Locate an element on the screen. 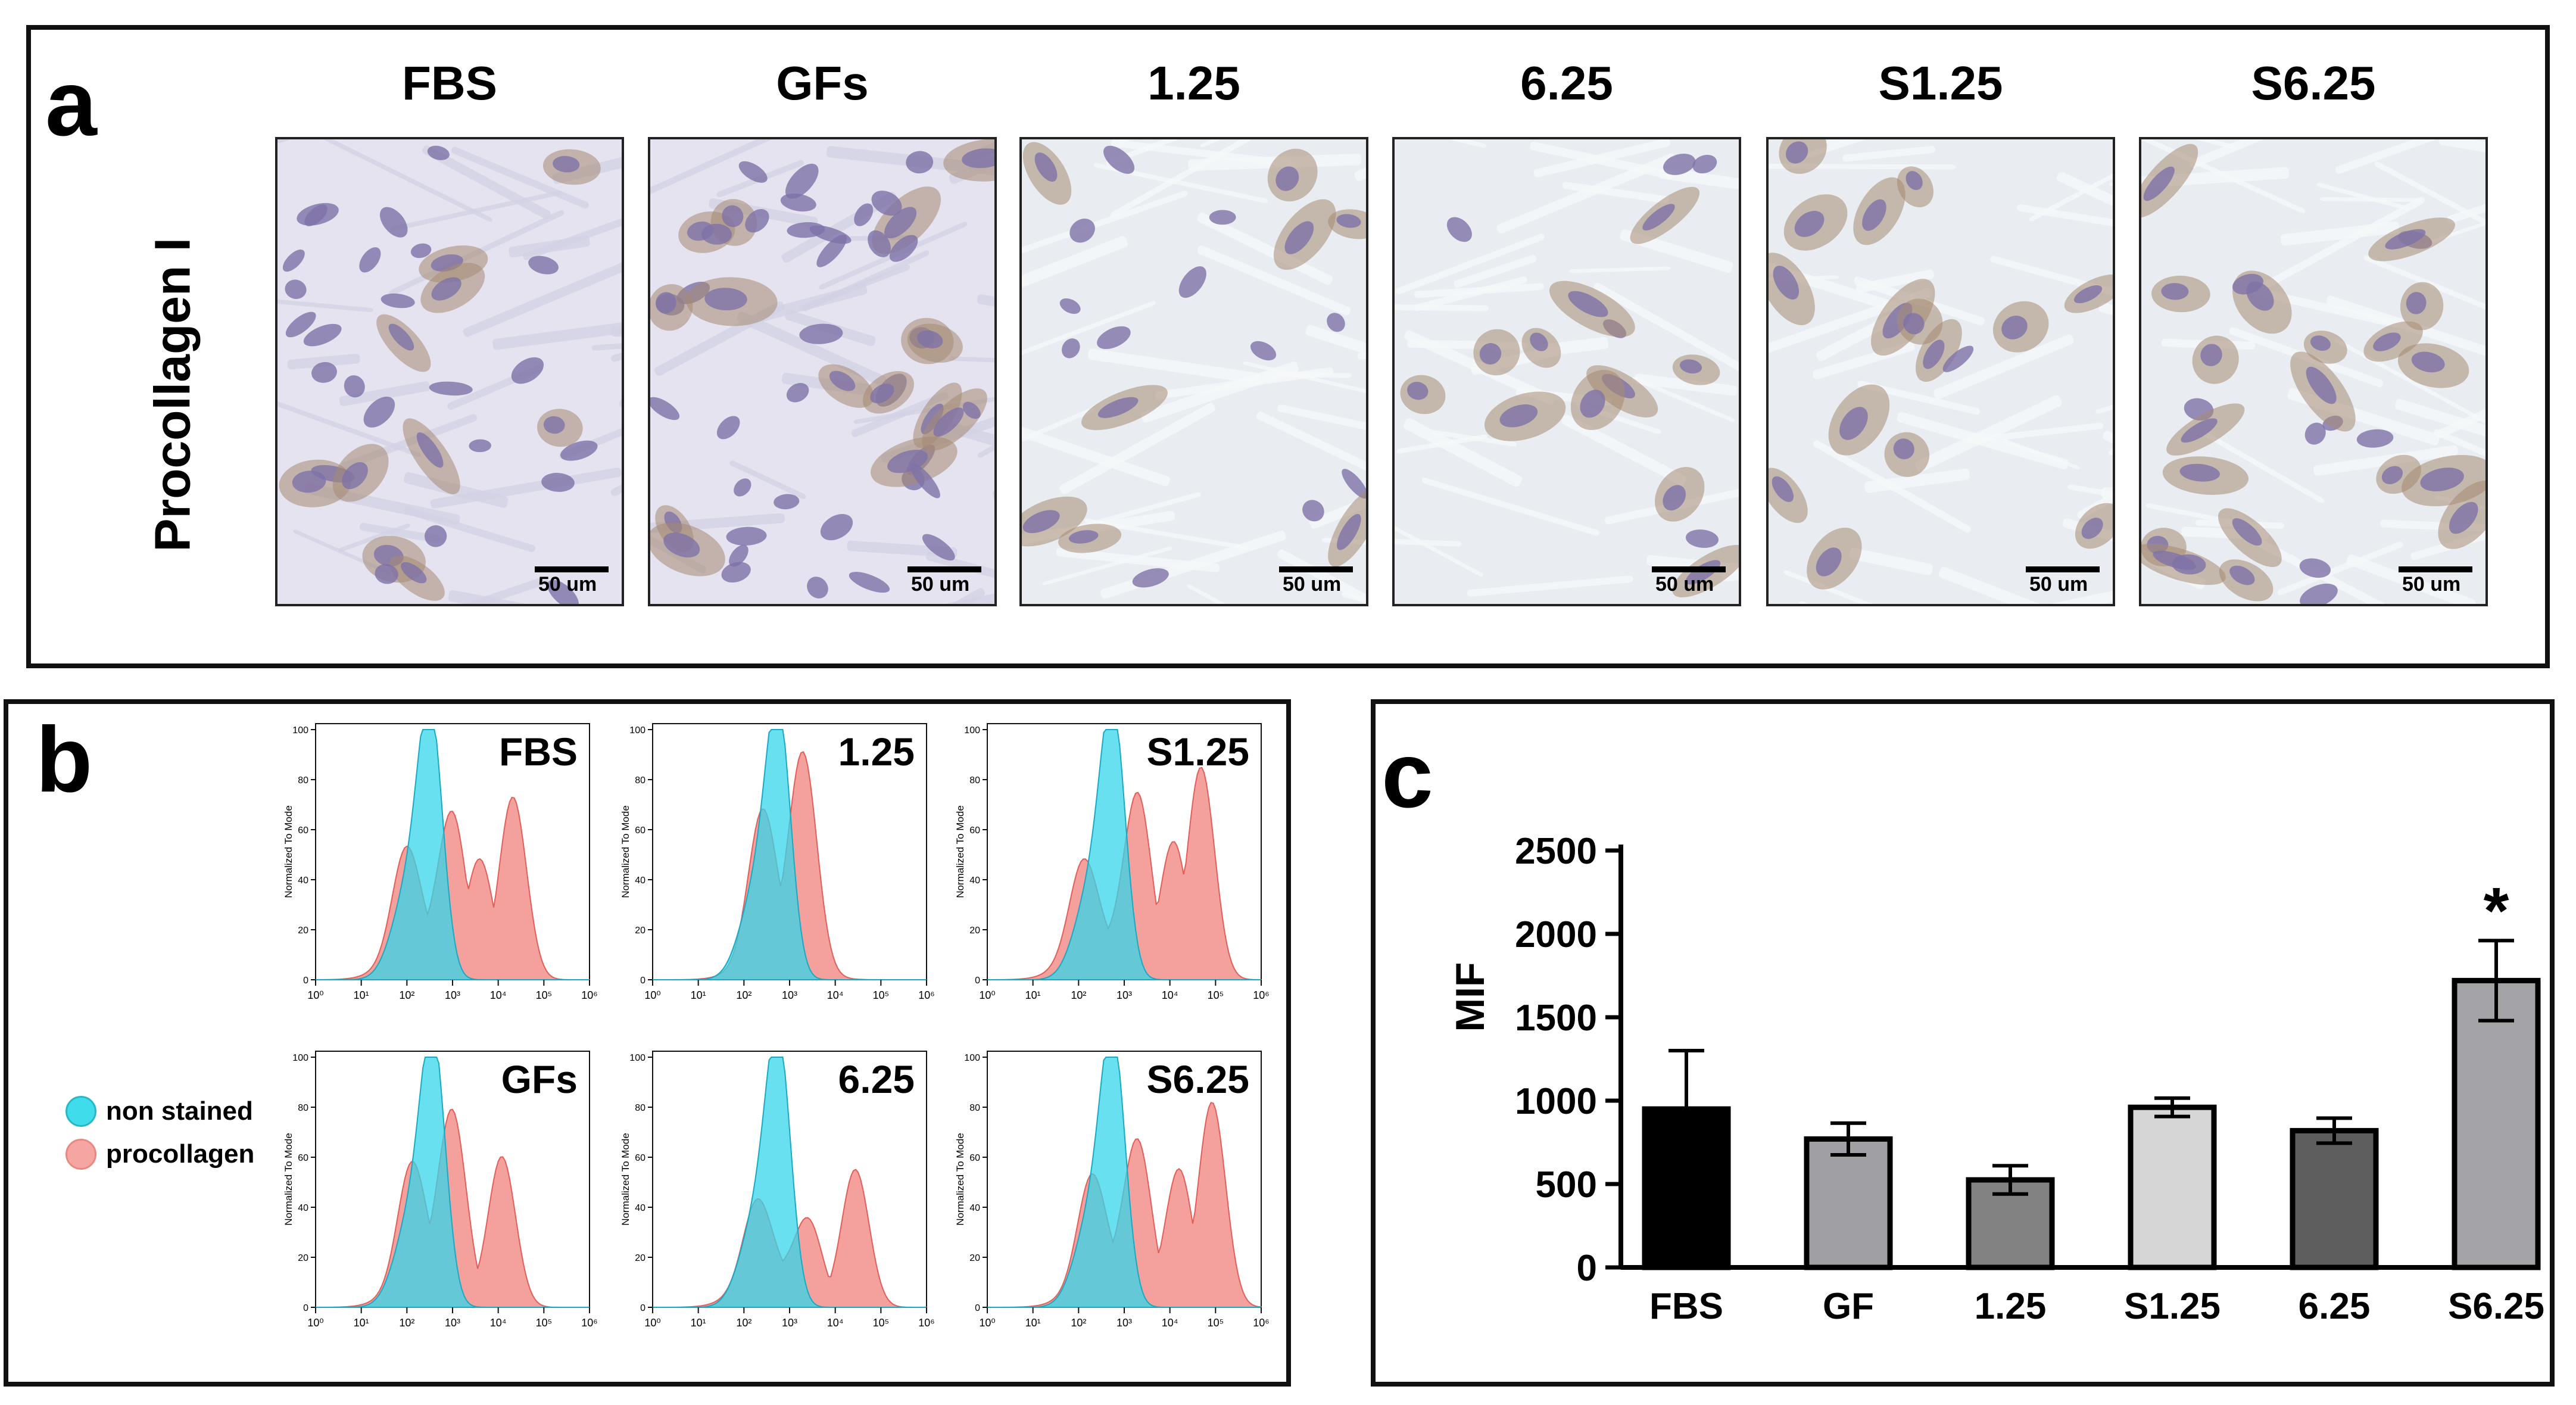 This screenshot has height=1405, width=2576. micrograph-gfs is located at coordinates (822, 371).